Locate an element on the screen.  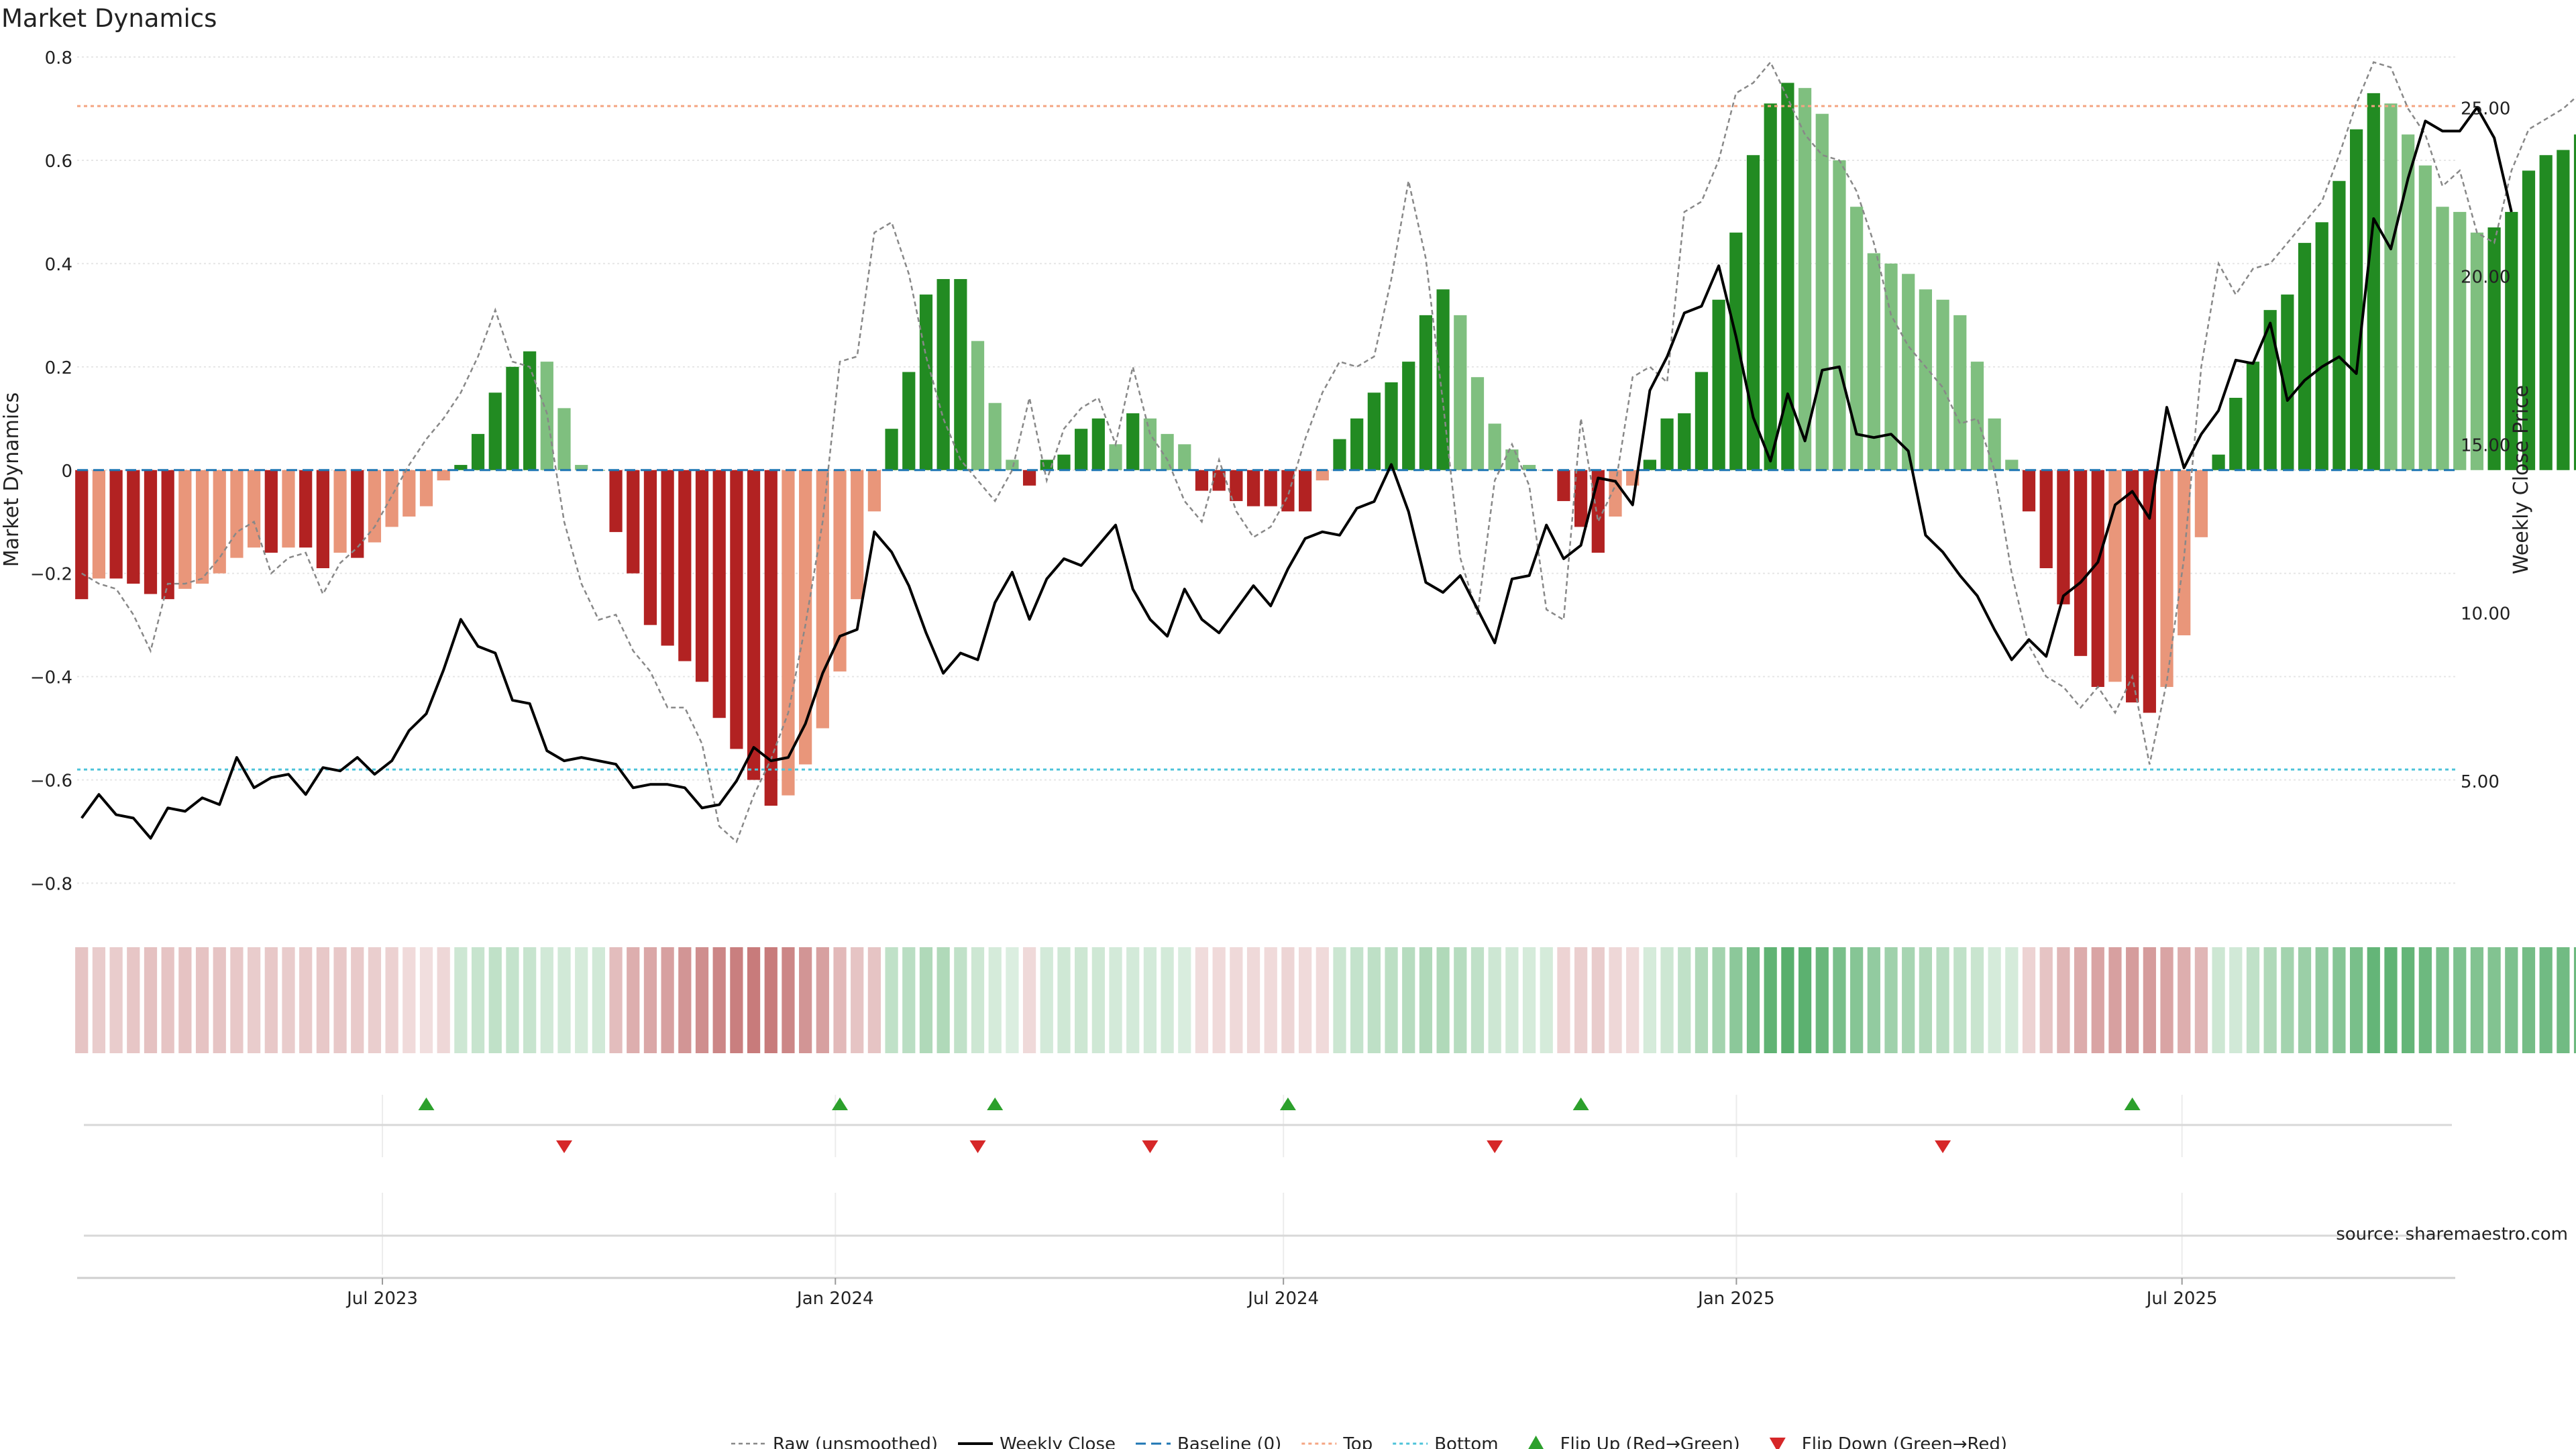
legend-close-label: Weekly Close is located at coordinates (1058, 1441).